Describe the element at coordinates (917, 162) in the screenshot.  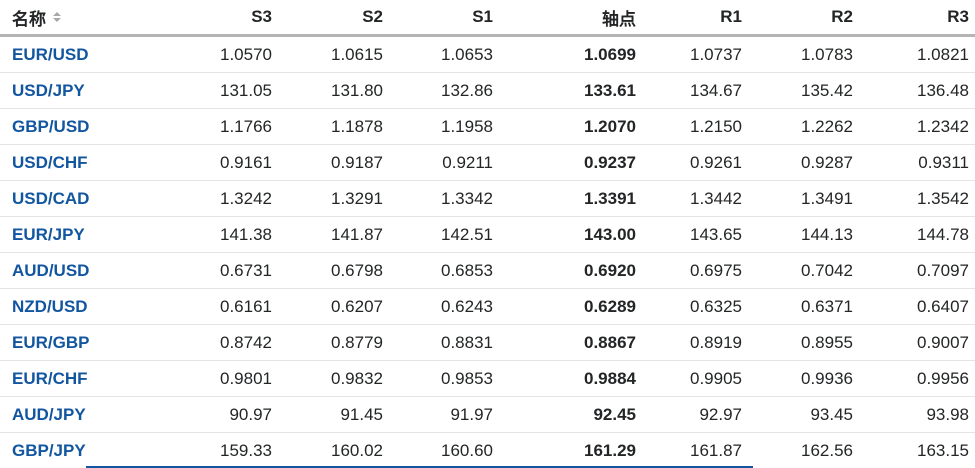
I see `r3-value: 0.9311` at that location.